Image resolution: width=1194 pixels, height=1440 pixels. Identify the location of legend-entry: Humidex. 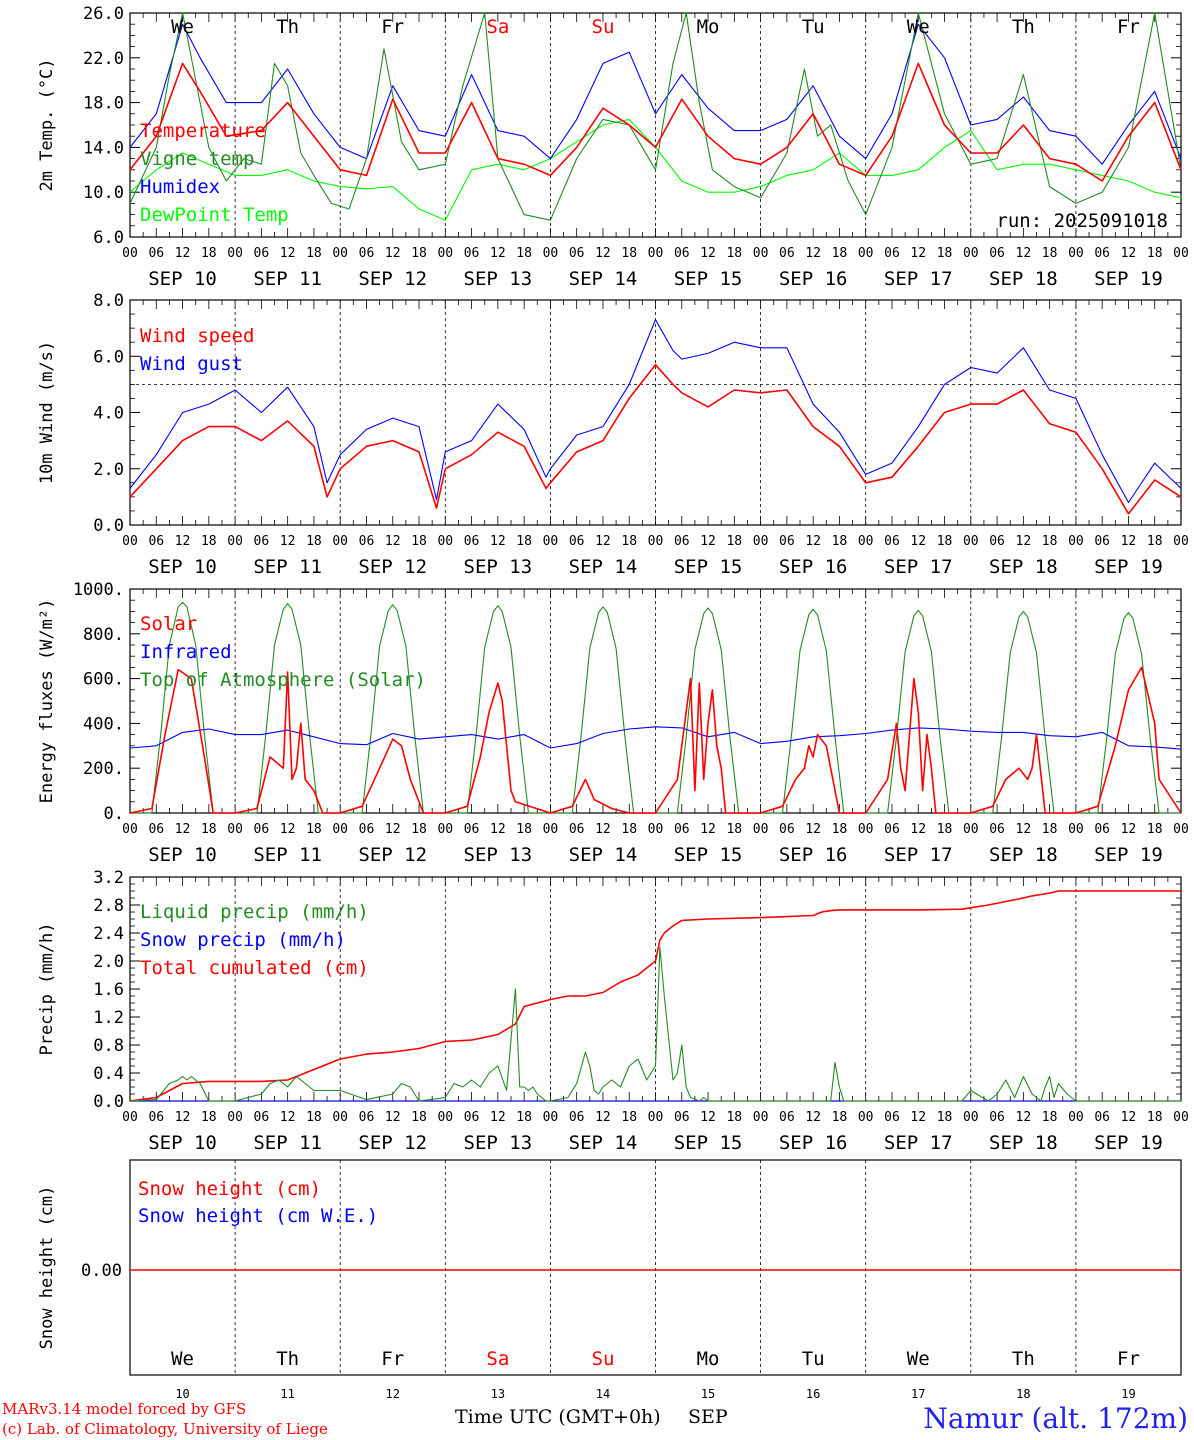
(180, 187).